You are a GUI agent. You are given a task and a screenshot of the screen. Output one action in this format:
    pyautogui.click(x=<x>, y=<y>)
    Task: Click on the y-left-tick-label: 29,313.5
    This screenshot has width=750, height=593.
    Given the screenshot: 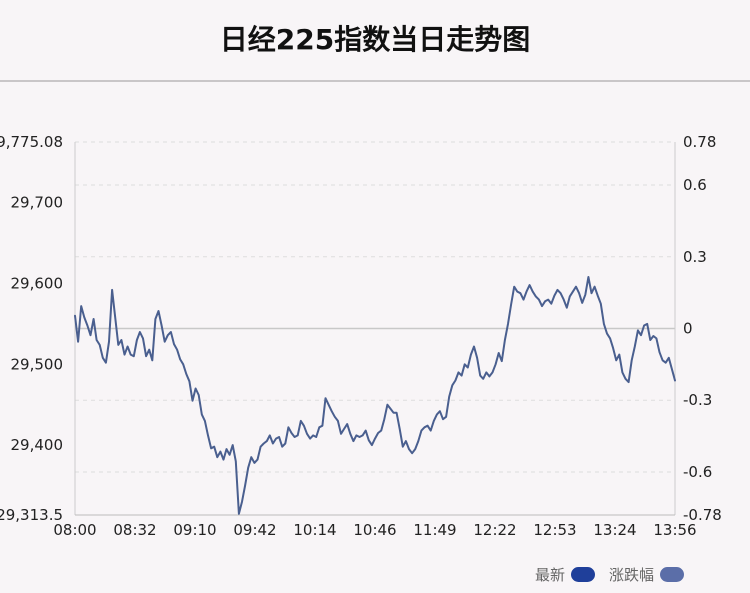 What is the action you would take?
    pyautogui.click(x=31, y=515)
    